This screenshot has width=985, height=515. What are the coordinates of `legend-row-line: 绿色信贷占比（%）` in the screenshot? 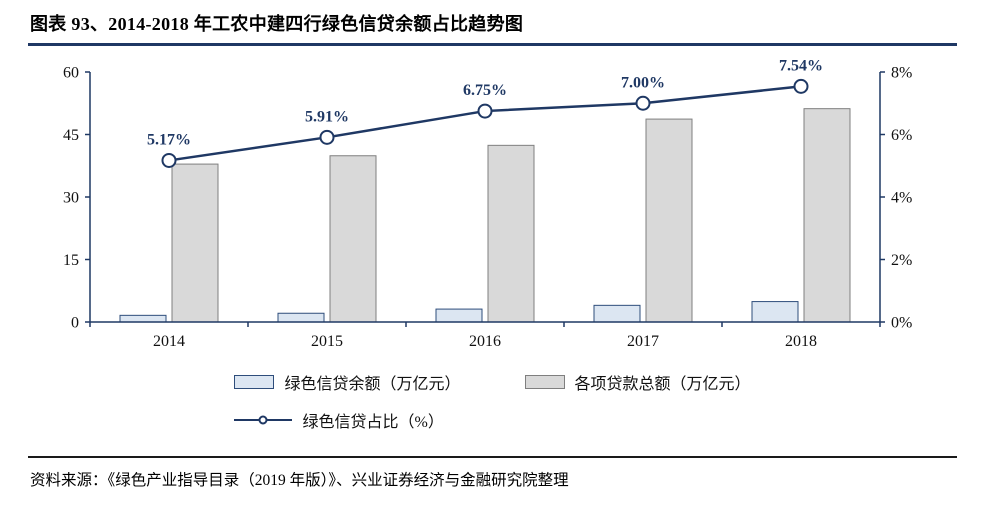 It's located at (492, 420).